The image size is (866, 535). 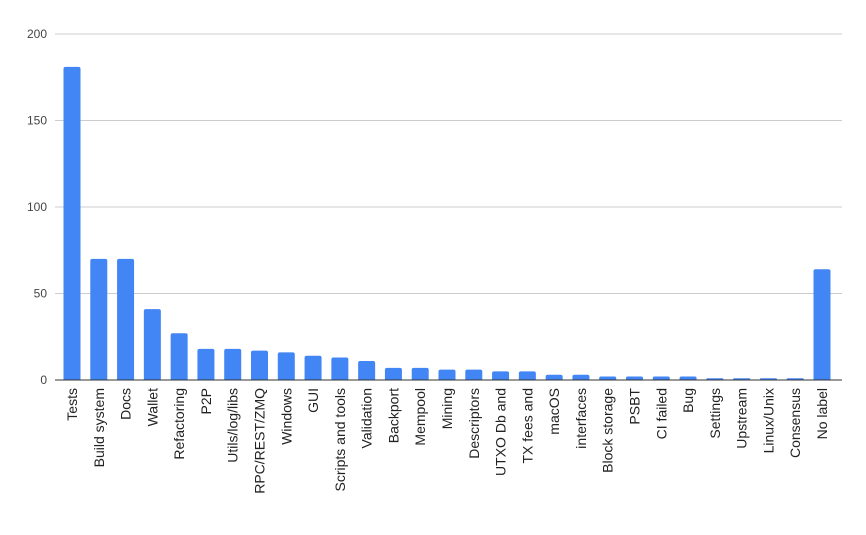 What do you see at coordinates (233, 425) in the screenshot?
I see `x-tick-label: Utils/log/libs` at bounding box center [233, 425].